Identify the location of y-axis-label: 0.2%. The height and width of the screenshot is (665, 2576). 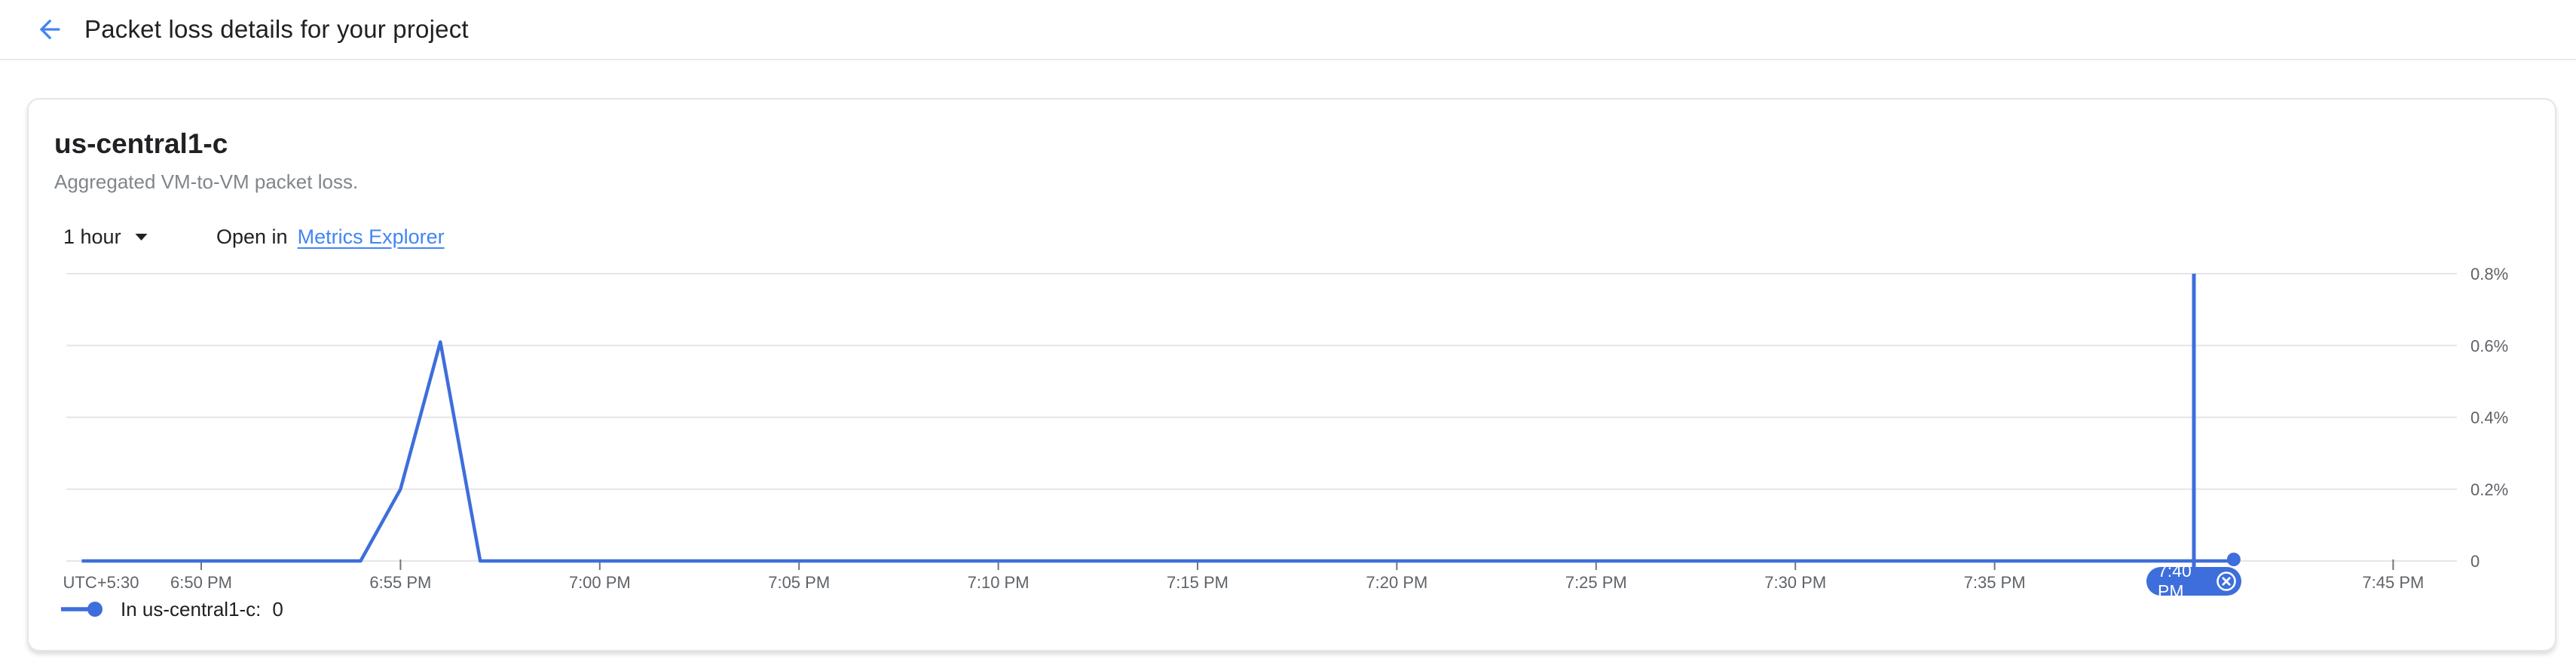
(2489, 489).